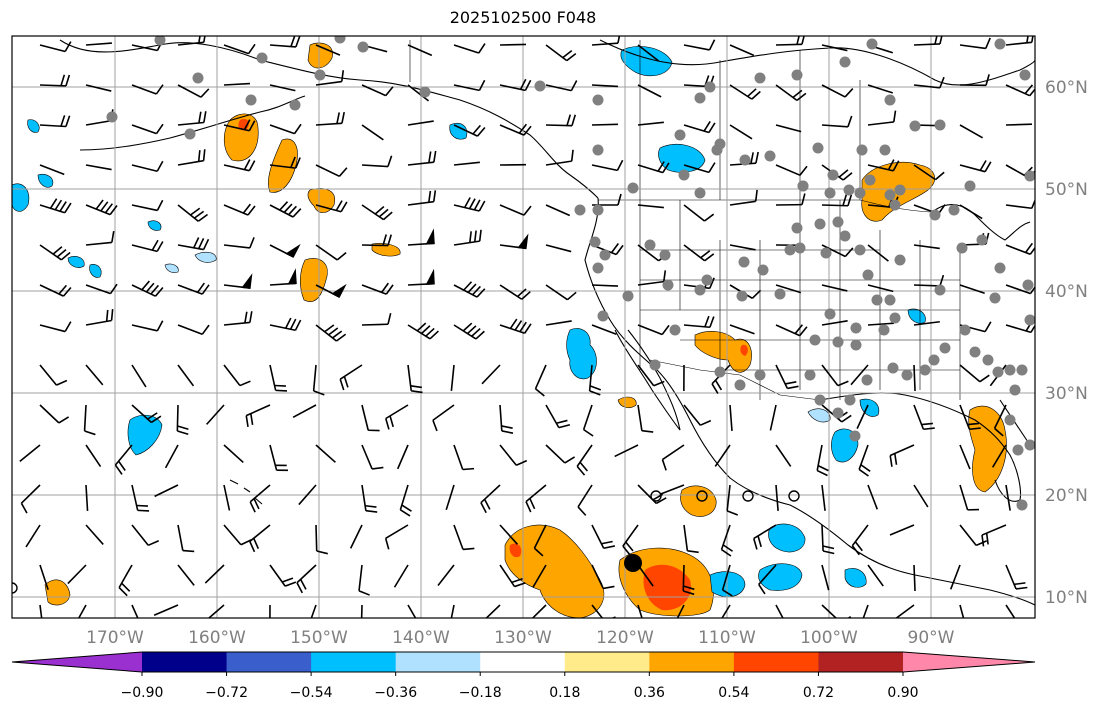 This screenshot has width=1105, height=712. Describe the element at coordinates (15, 588) in the screenshot. I see `calm-circle` at that location.